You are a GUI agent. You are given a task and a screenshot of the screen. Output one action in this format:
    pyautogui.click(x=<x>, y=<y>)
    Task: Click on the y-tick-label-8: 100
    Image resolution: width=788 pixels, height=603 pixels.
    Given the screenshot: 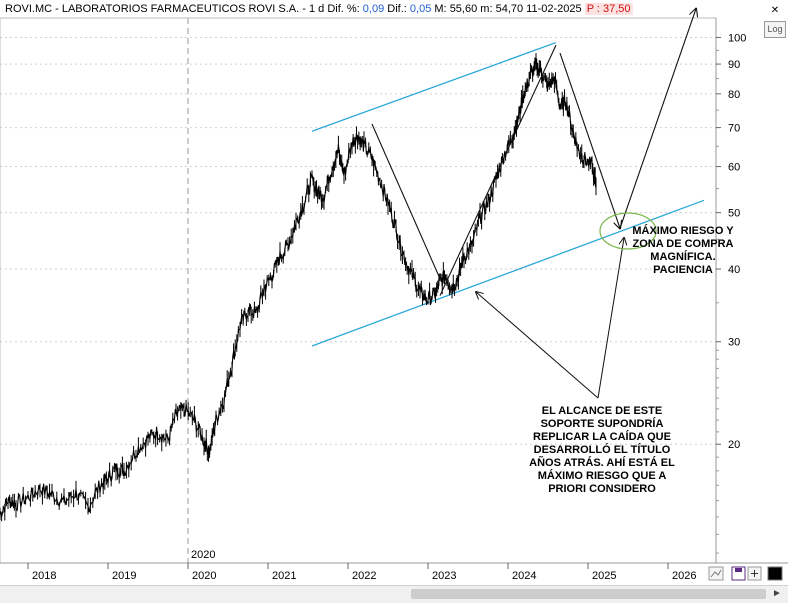 What is the action you would take?
    pyautogui.click(x=737, y=38)
    